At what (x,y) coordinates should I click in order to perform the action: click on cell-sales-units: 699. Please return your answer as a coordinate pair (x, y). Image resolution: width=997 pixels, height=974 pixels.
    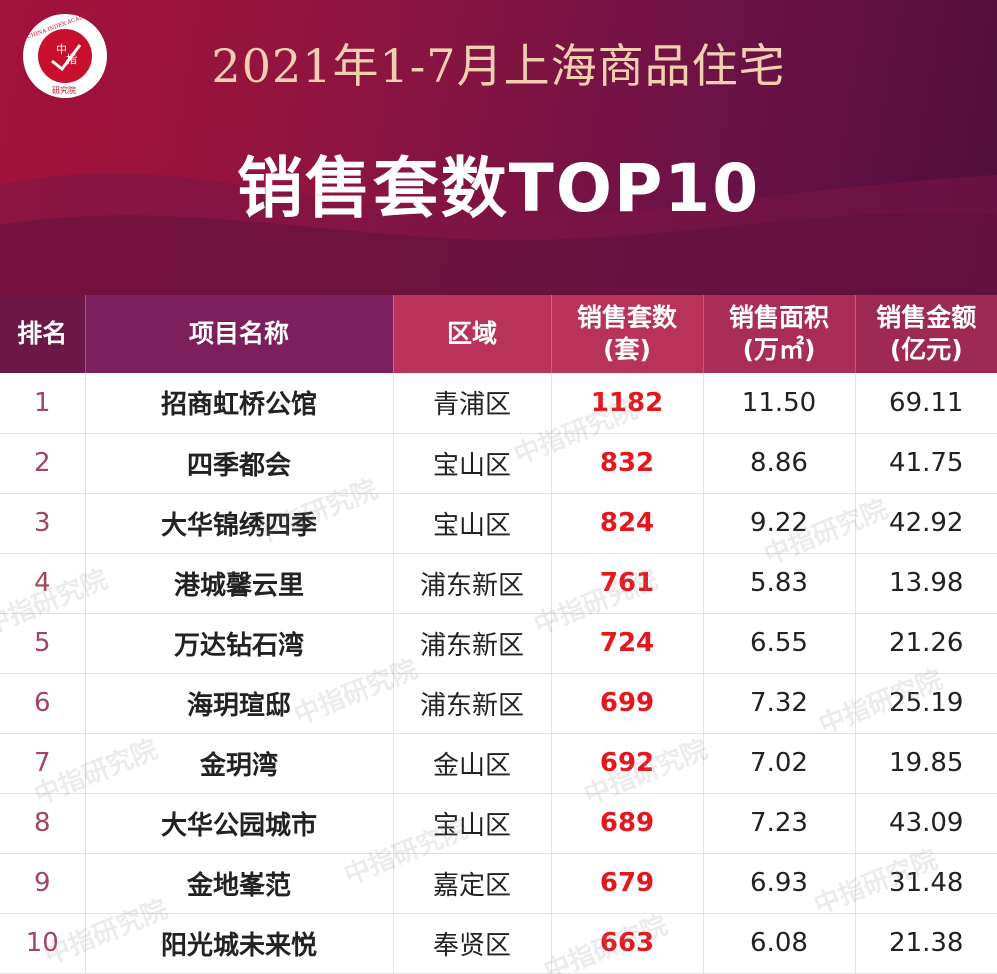
    Looking at the image, I should click on (627, 703).